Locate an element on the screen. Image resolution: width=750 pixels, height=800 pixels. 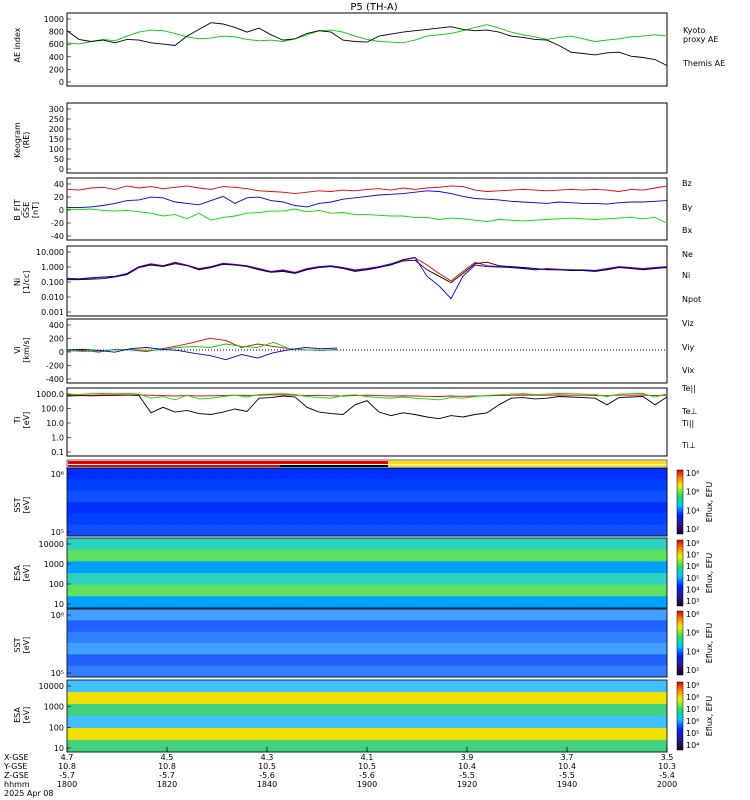
footer-z-4: -5.5 is located at coordinates (467, 775).